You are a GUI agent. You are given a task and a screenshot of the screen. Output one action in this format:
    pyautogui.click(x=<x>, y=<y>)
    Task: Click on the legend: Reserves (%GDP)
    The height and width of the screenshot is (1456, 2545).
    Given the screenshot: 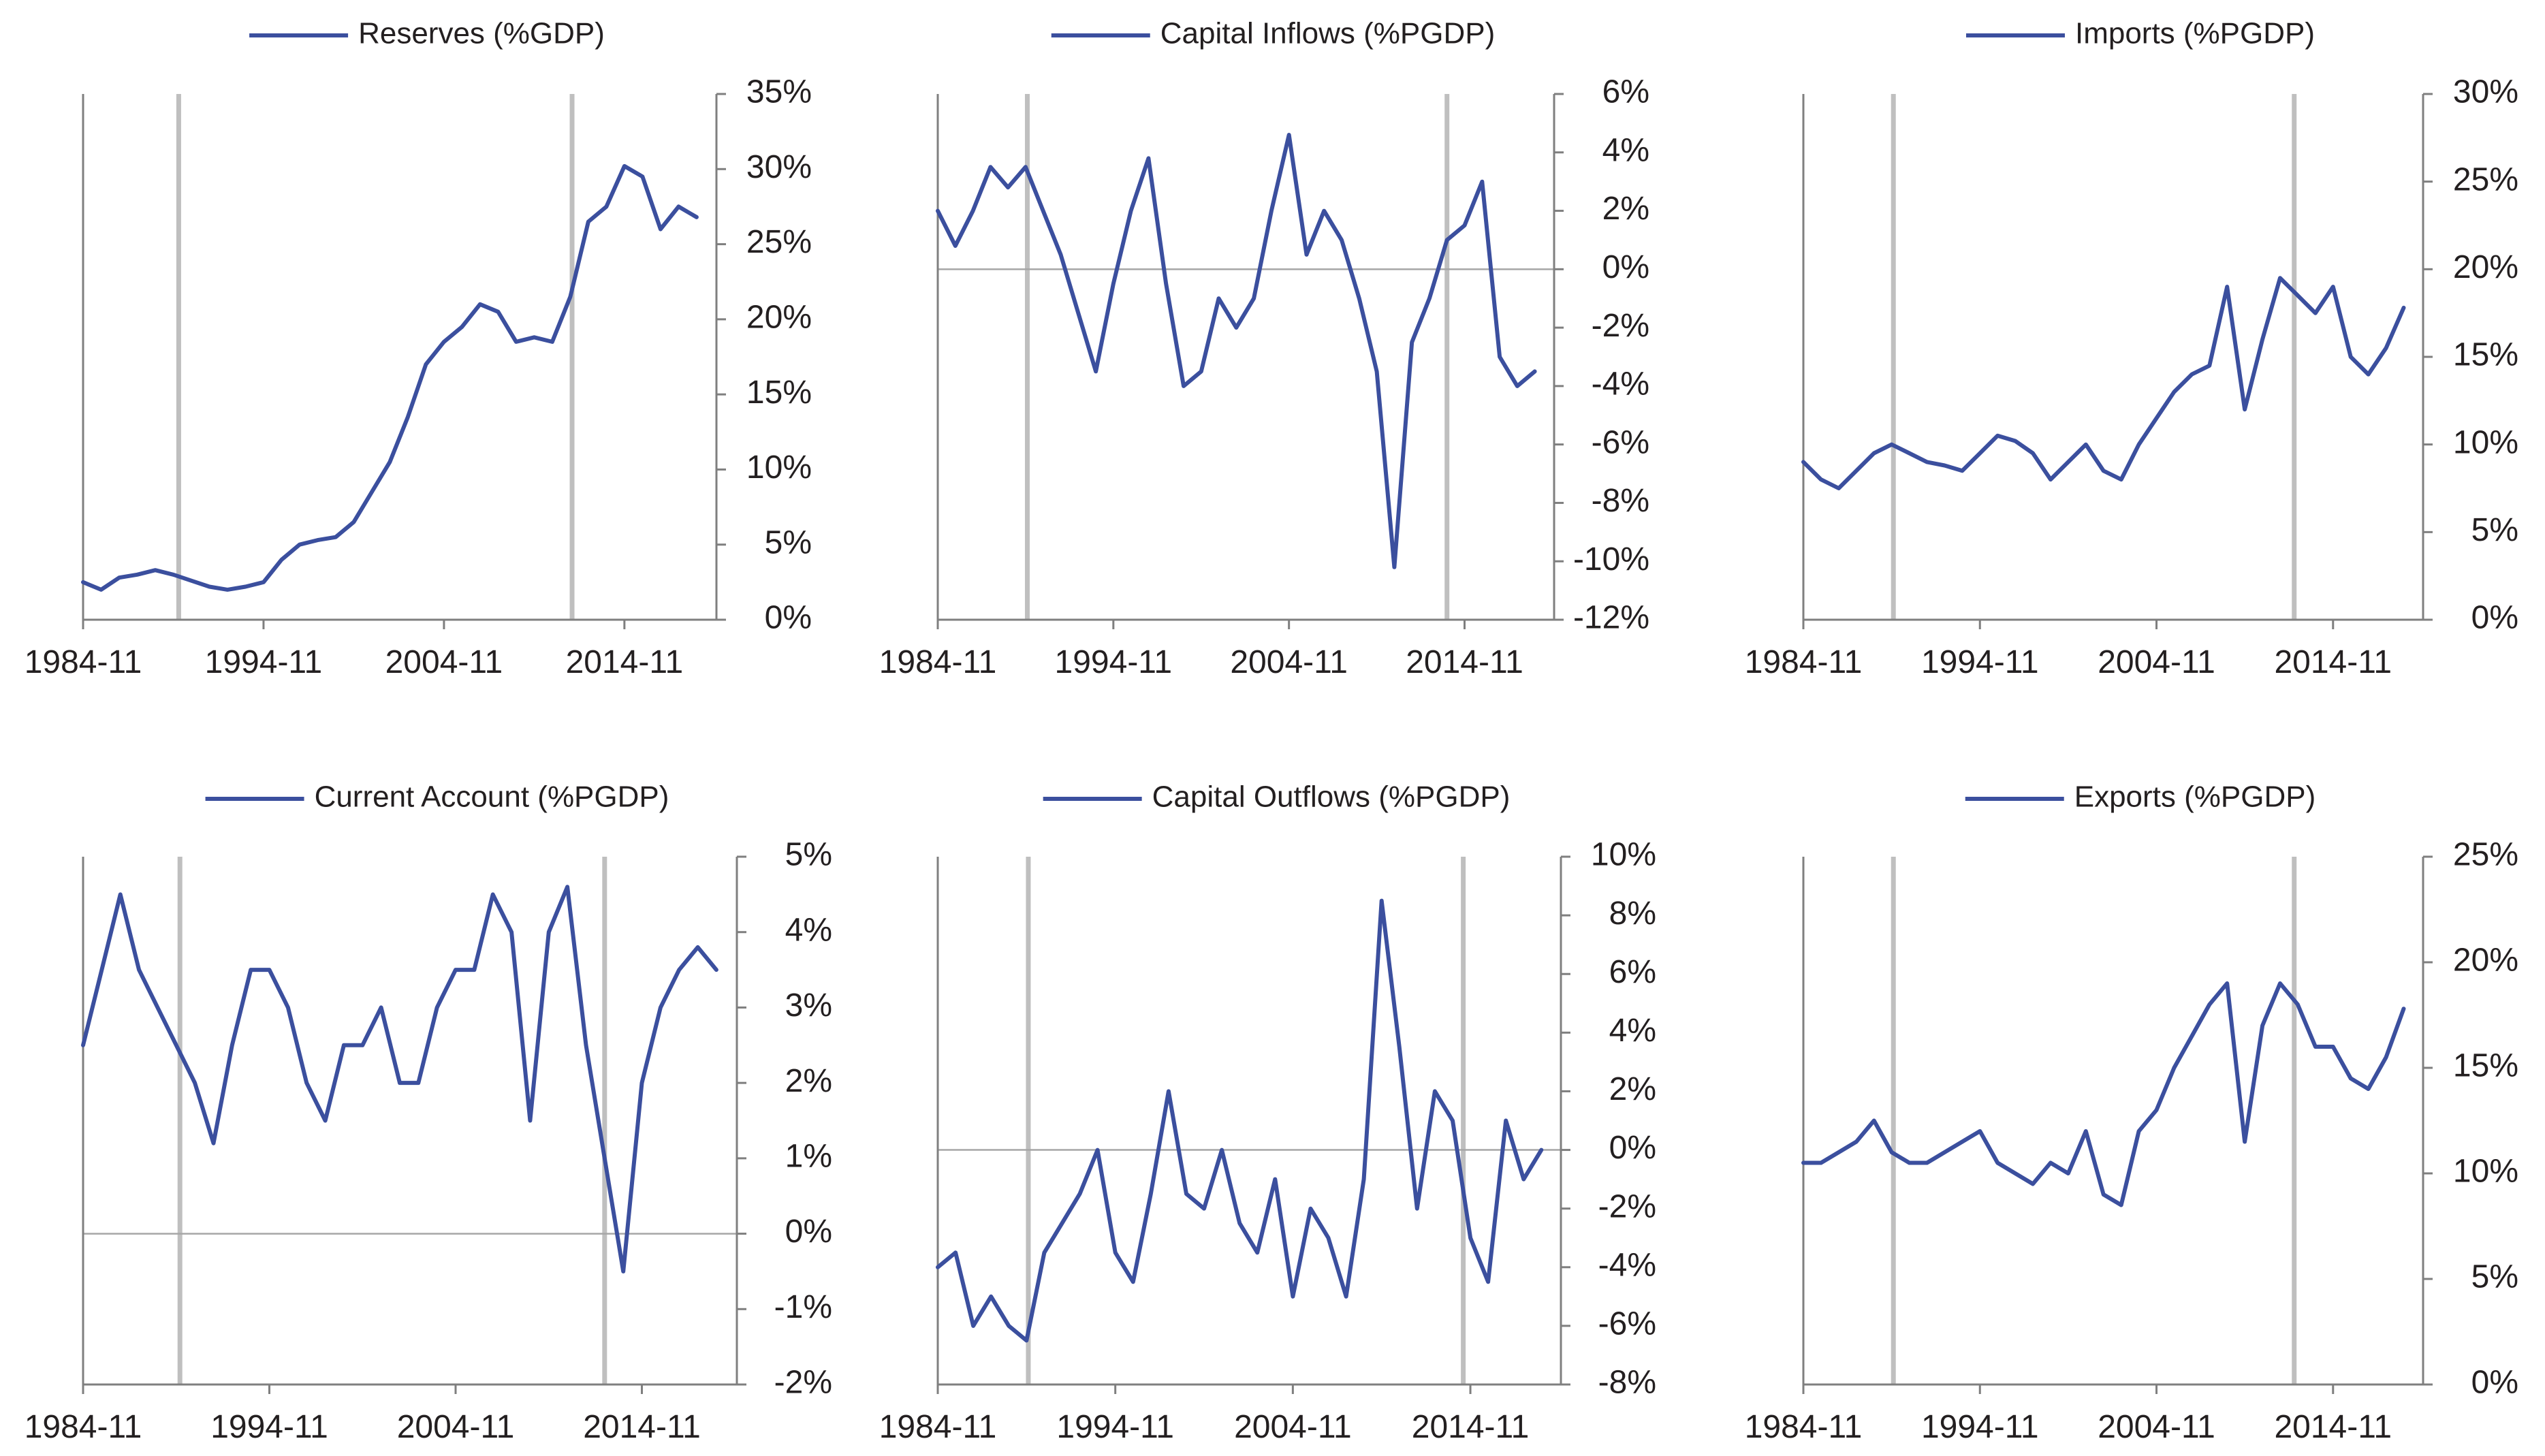 What is the action you would take?
    pyautogui.click(x=427, y=33)
    